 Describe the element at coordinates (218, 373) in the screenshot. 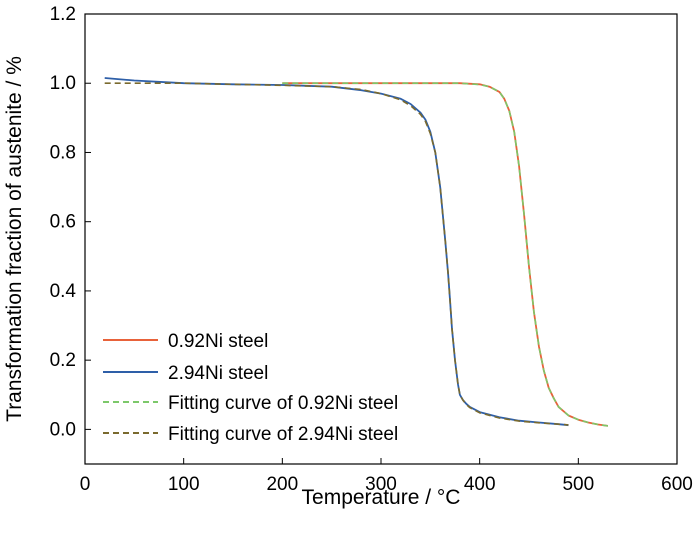

I see `legend-label: 2.94Ni steel` at that location.